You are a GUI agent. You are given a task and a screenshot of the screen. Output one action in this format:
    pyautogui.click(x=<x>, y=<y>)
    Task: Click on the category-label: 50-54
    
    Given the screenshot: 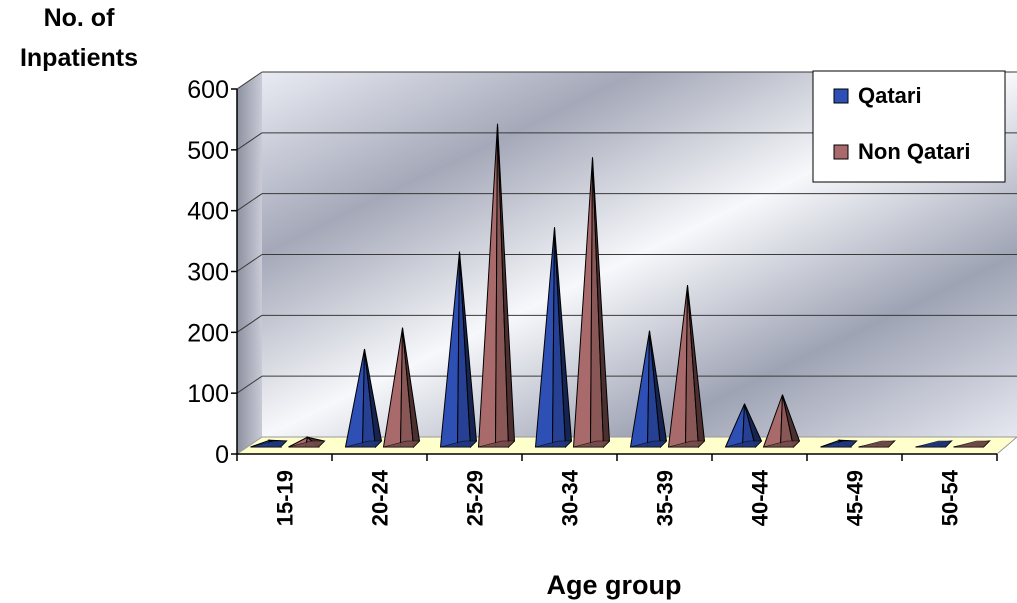 What is the action you would take?
    pyautogui.click(x=950, y=497)
    